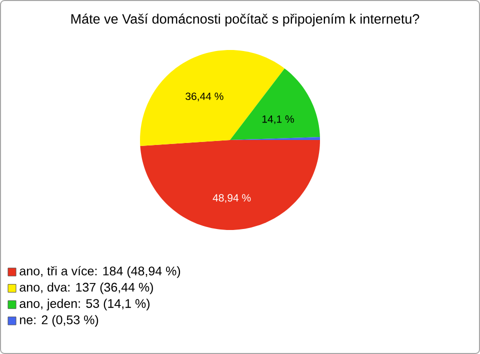 The image size is (480, 354). What do you see at coordinates (205, 97) in the screenshot?
I see `data-label: 36,44 %` at bounding box center [205, 97].